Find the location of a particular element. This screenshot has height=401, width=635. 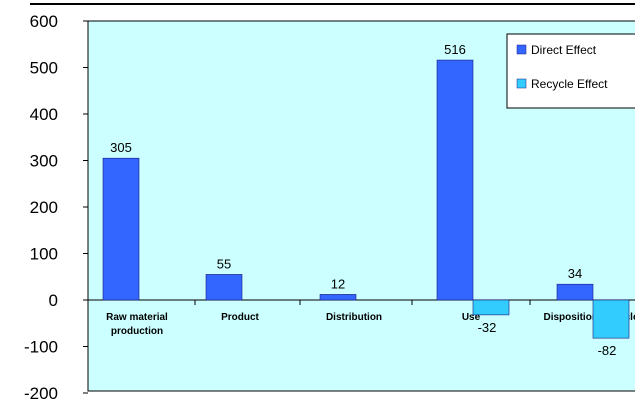

legend-label: Recycle Effect is located at coordinates (569, 84).